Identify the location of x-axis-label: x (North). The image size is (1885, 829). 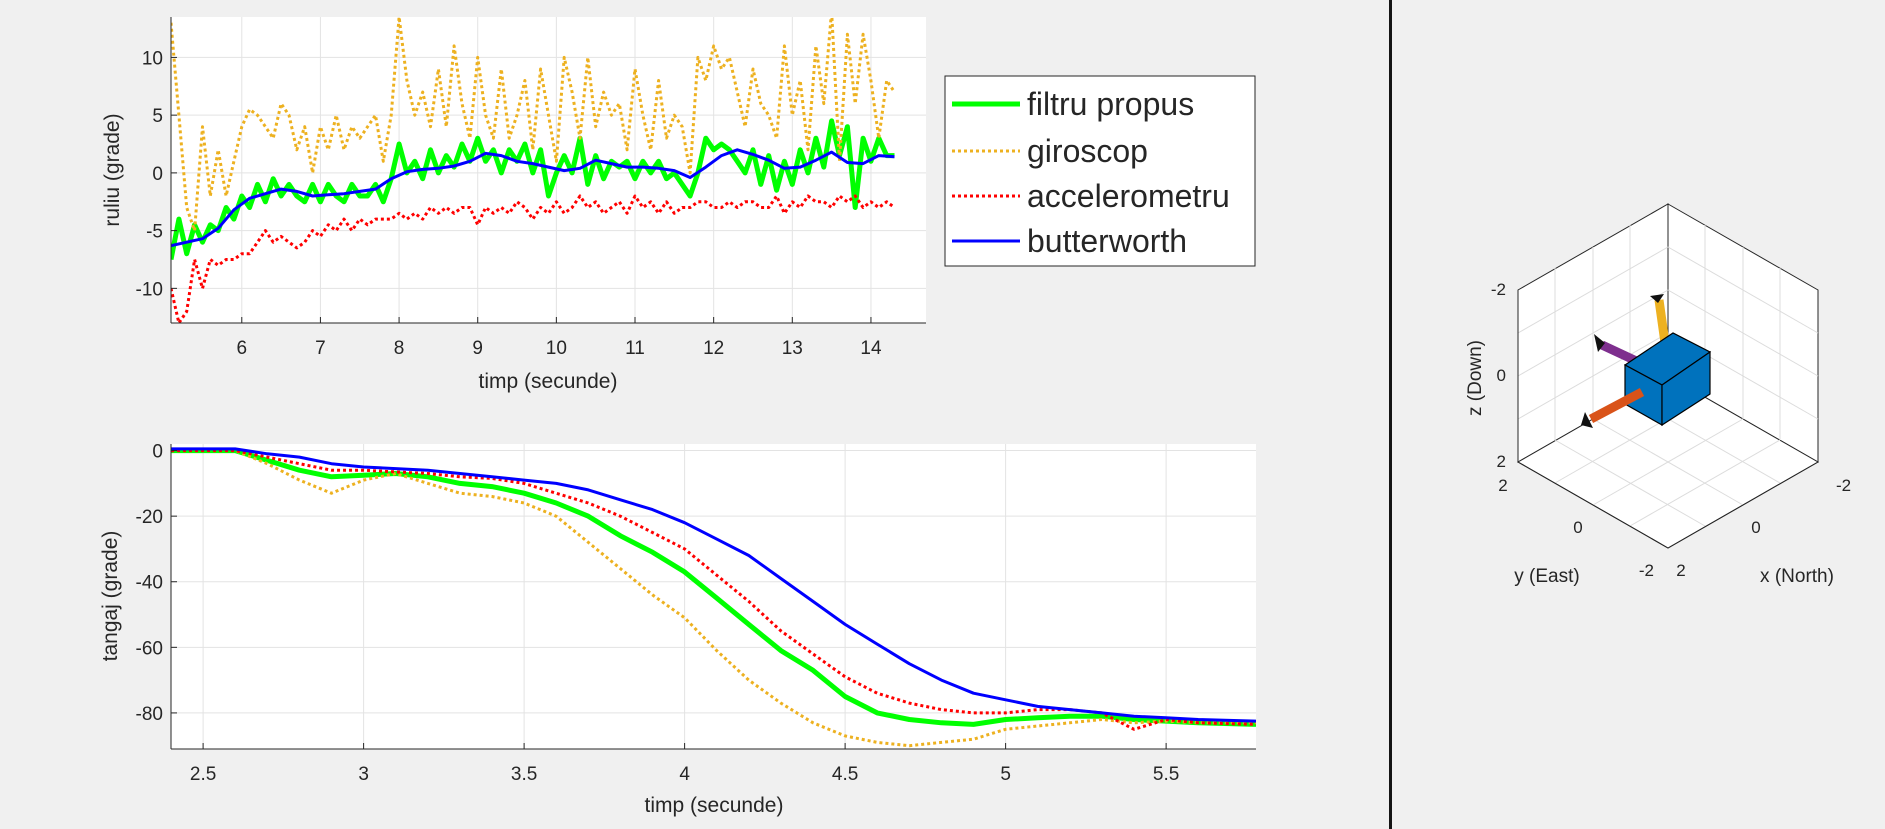
(1797, 576).